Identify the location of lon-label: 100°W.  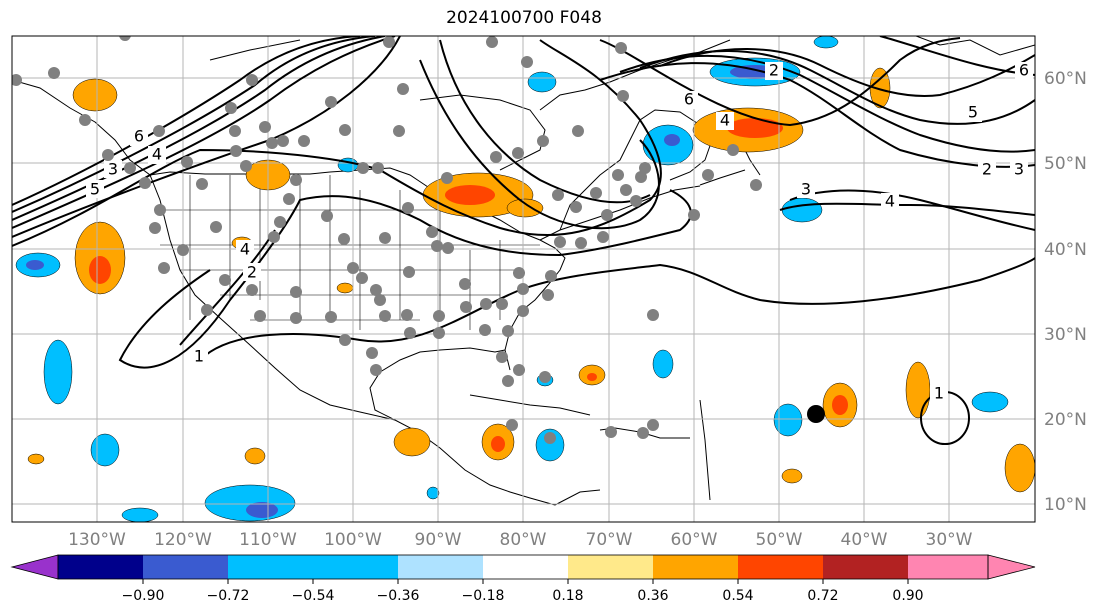
(353, 540).